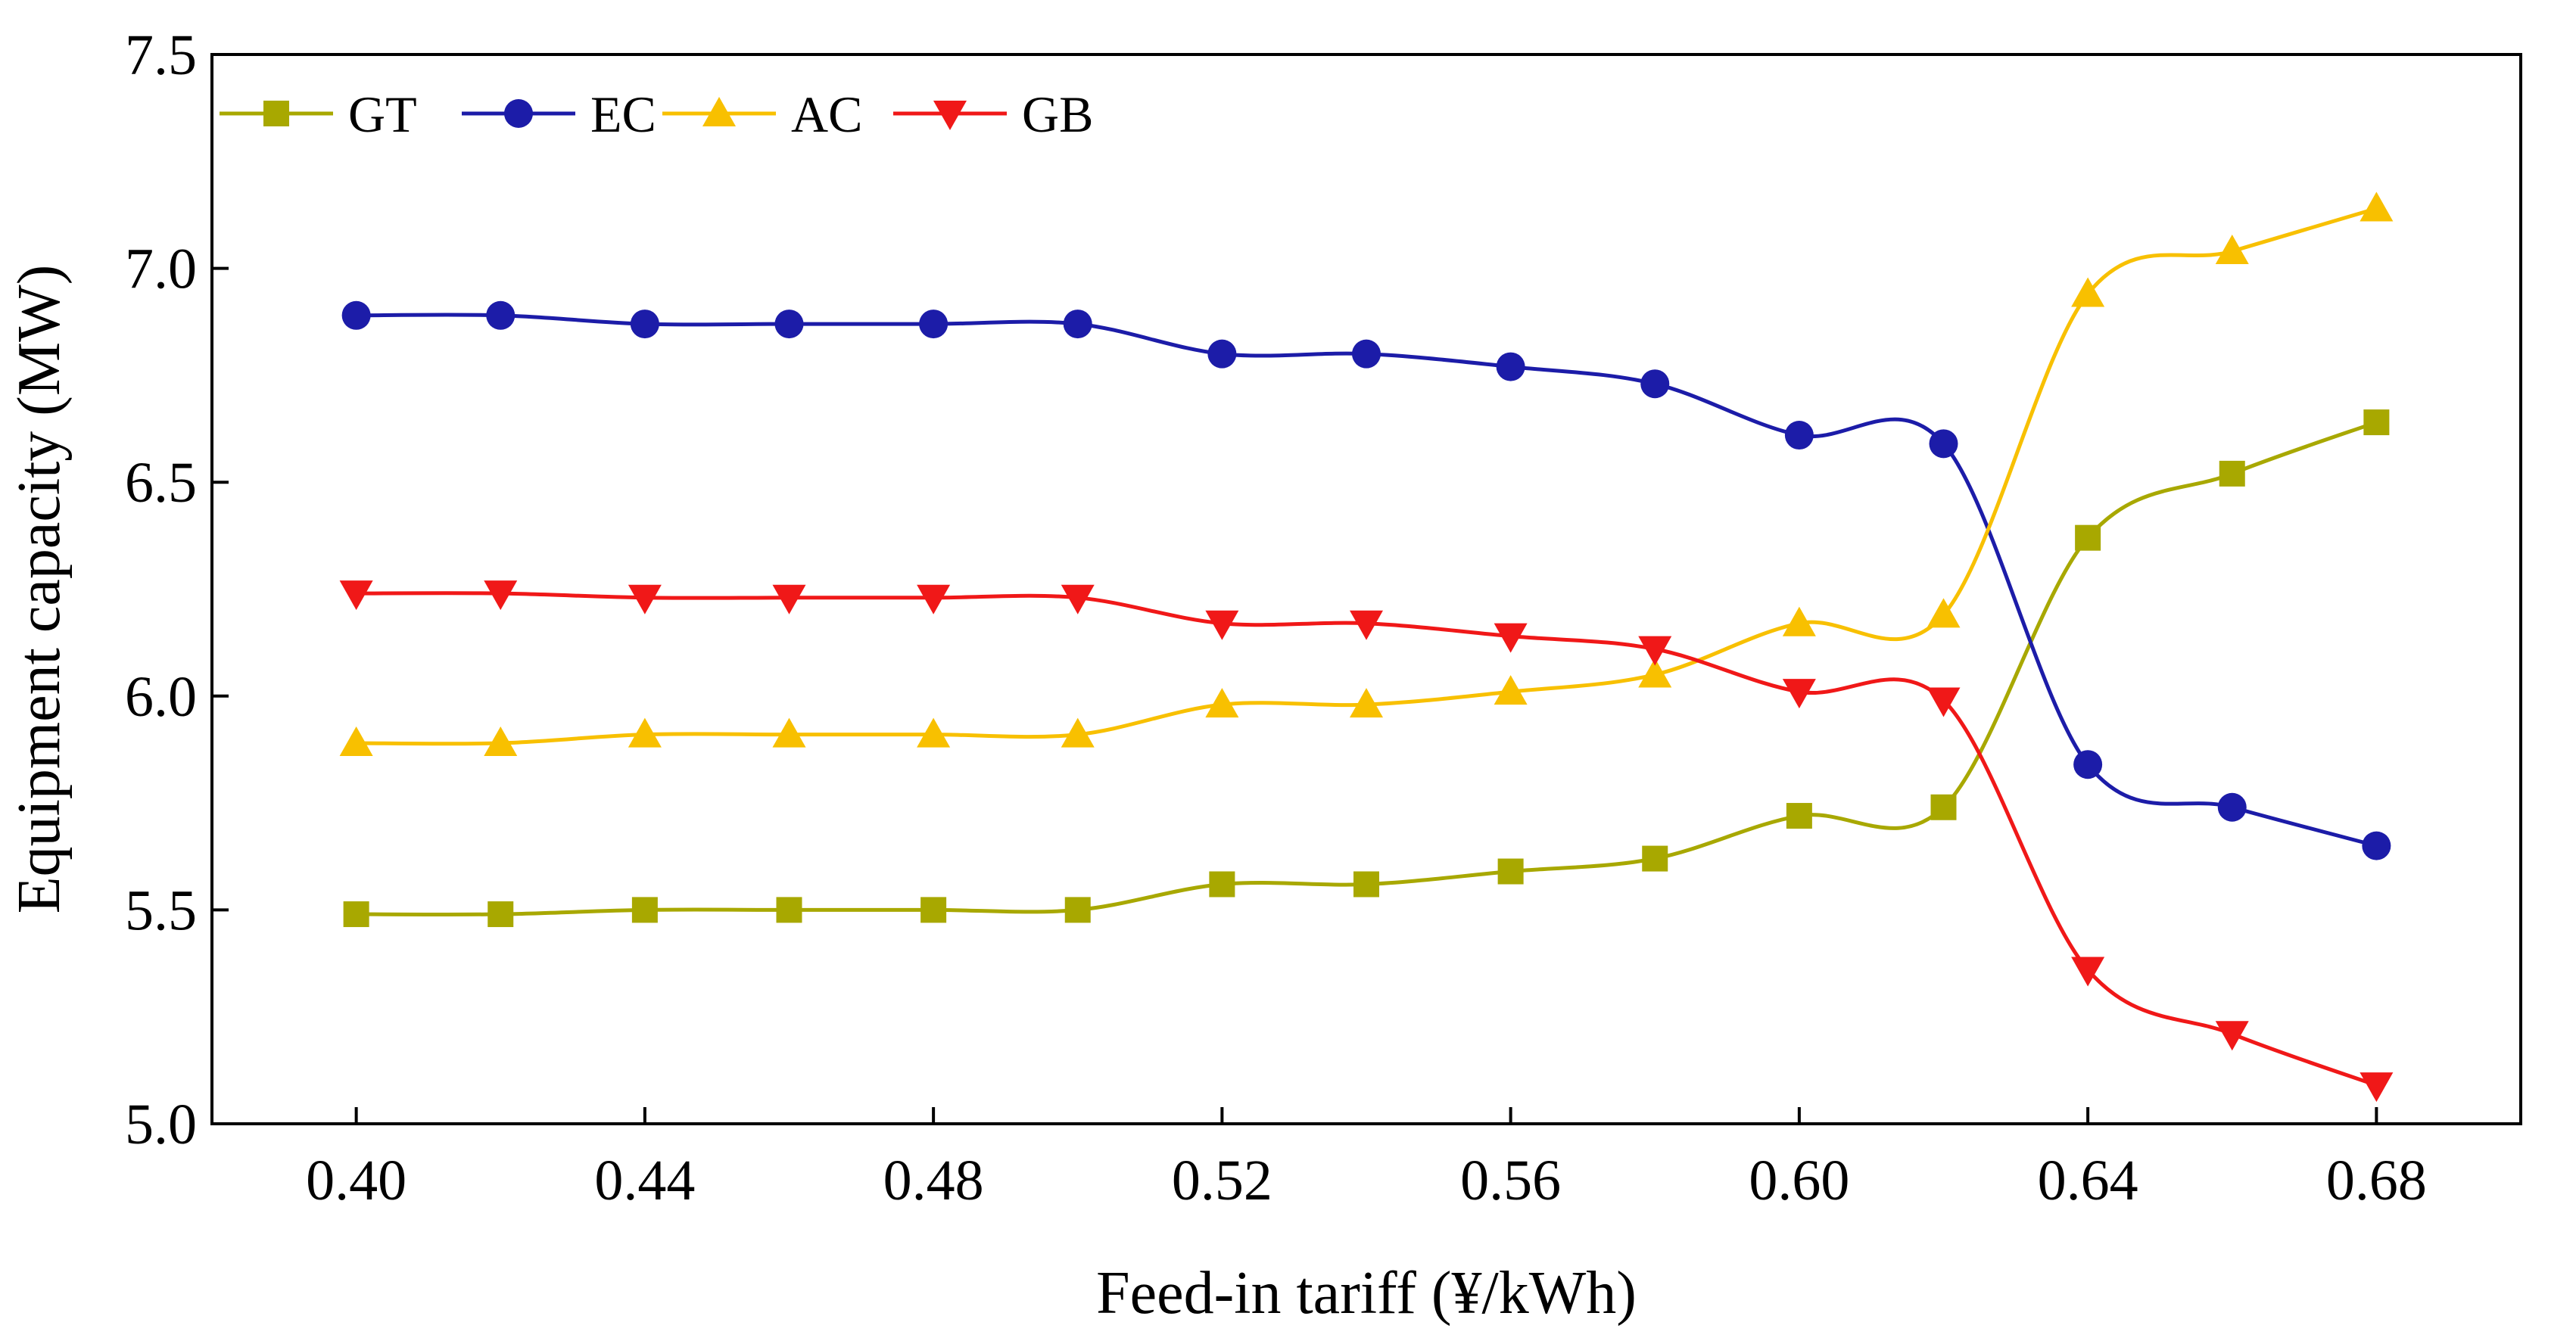 The height and width of the screenshot is (1344, 2576). Describe the element at coordinates (161, 55) in the screenshot. I see `y-tick-label: 7.5` at that location.